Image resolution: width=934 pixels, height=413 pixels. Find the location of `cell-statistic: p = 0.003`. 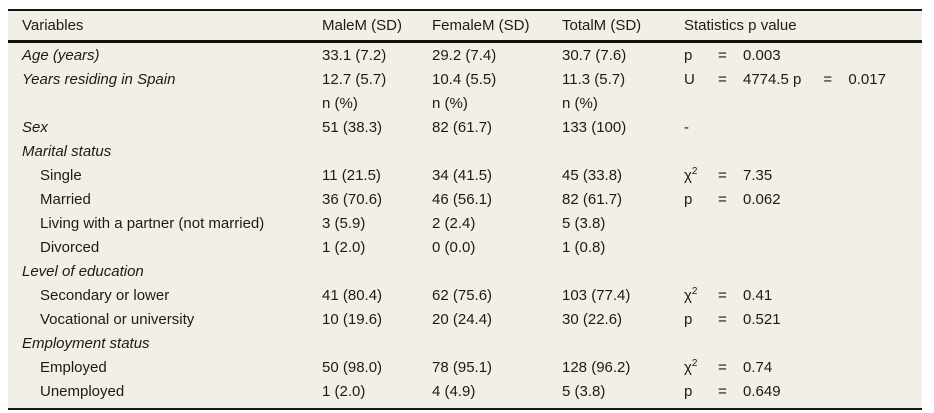

cell-statistic: p = 0.003 is located at coordinates (799, 55).